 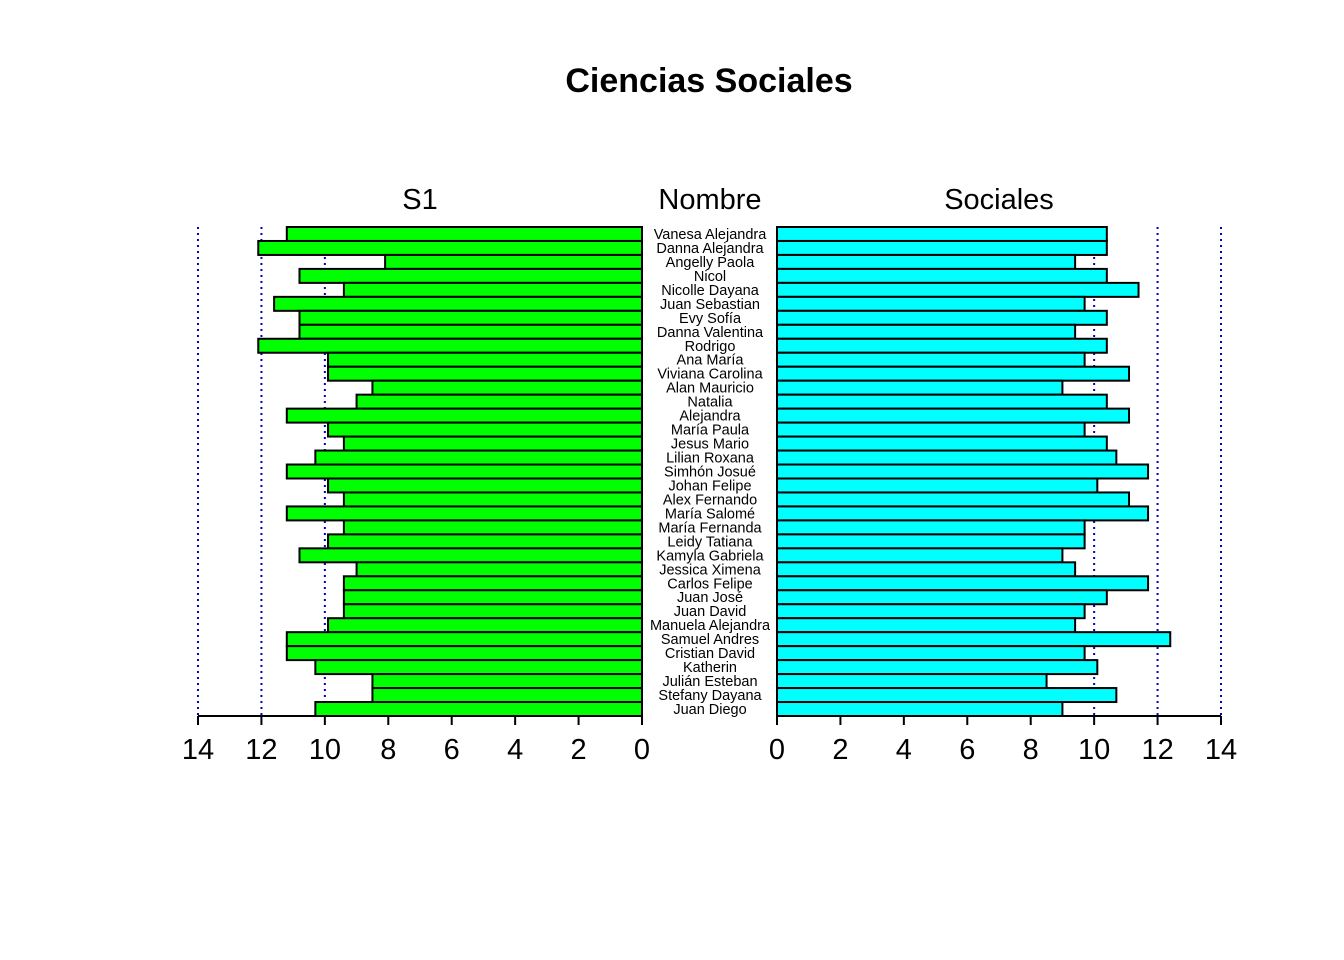 What do you see at coordinates (710, 389) in the screenshot?
I see `category-label: Alan Mauricio` at bounding box center [710, 389].